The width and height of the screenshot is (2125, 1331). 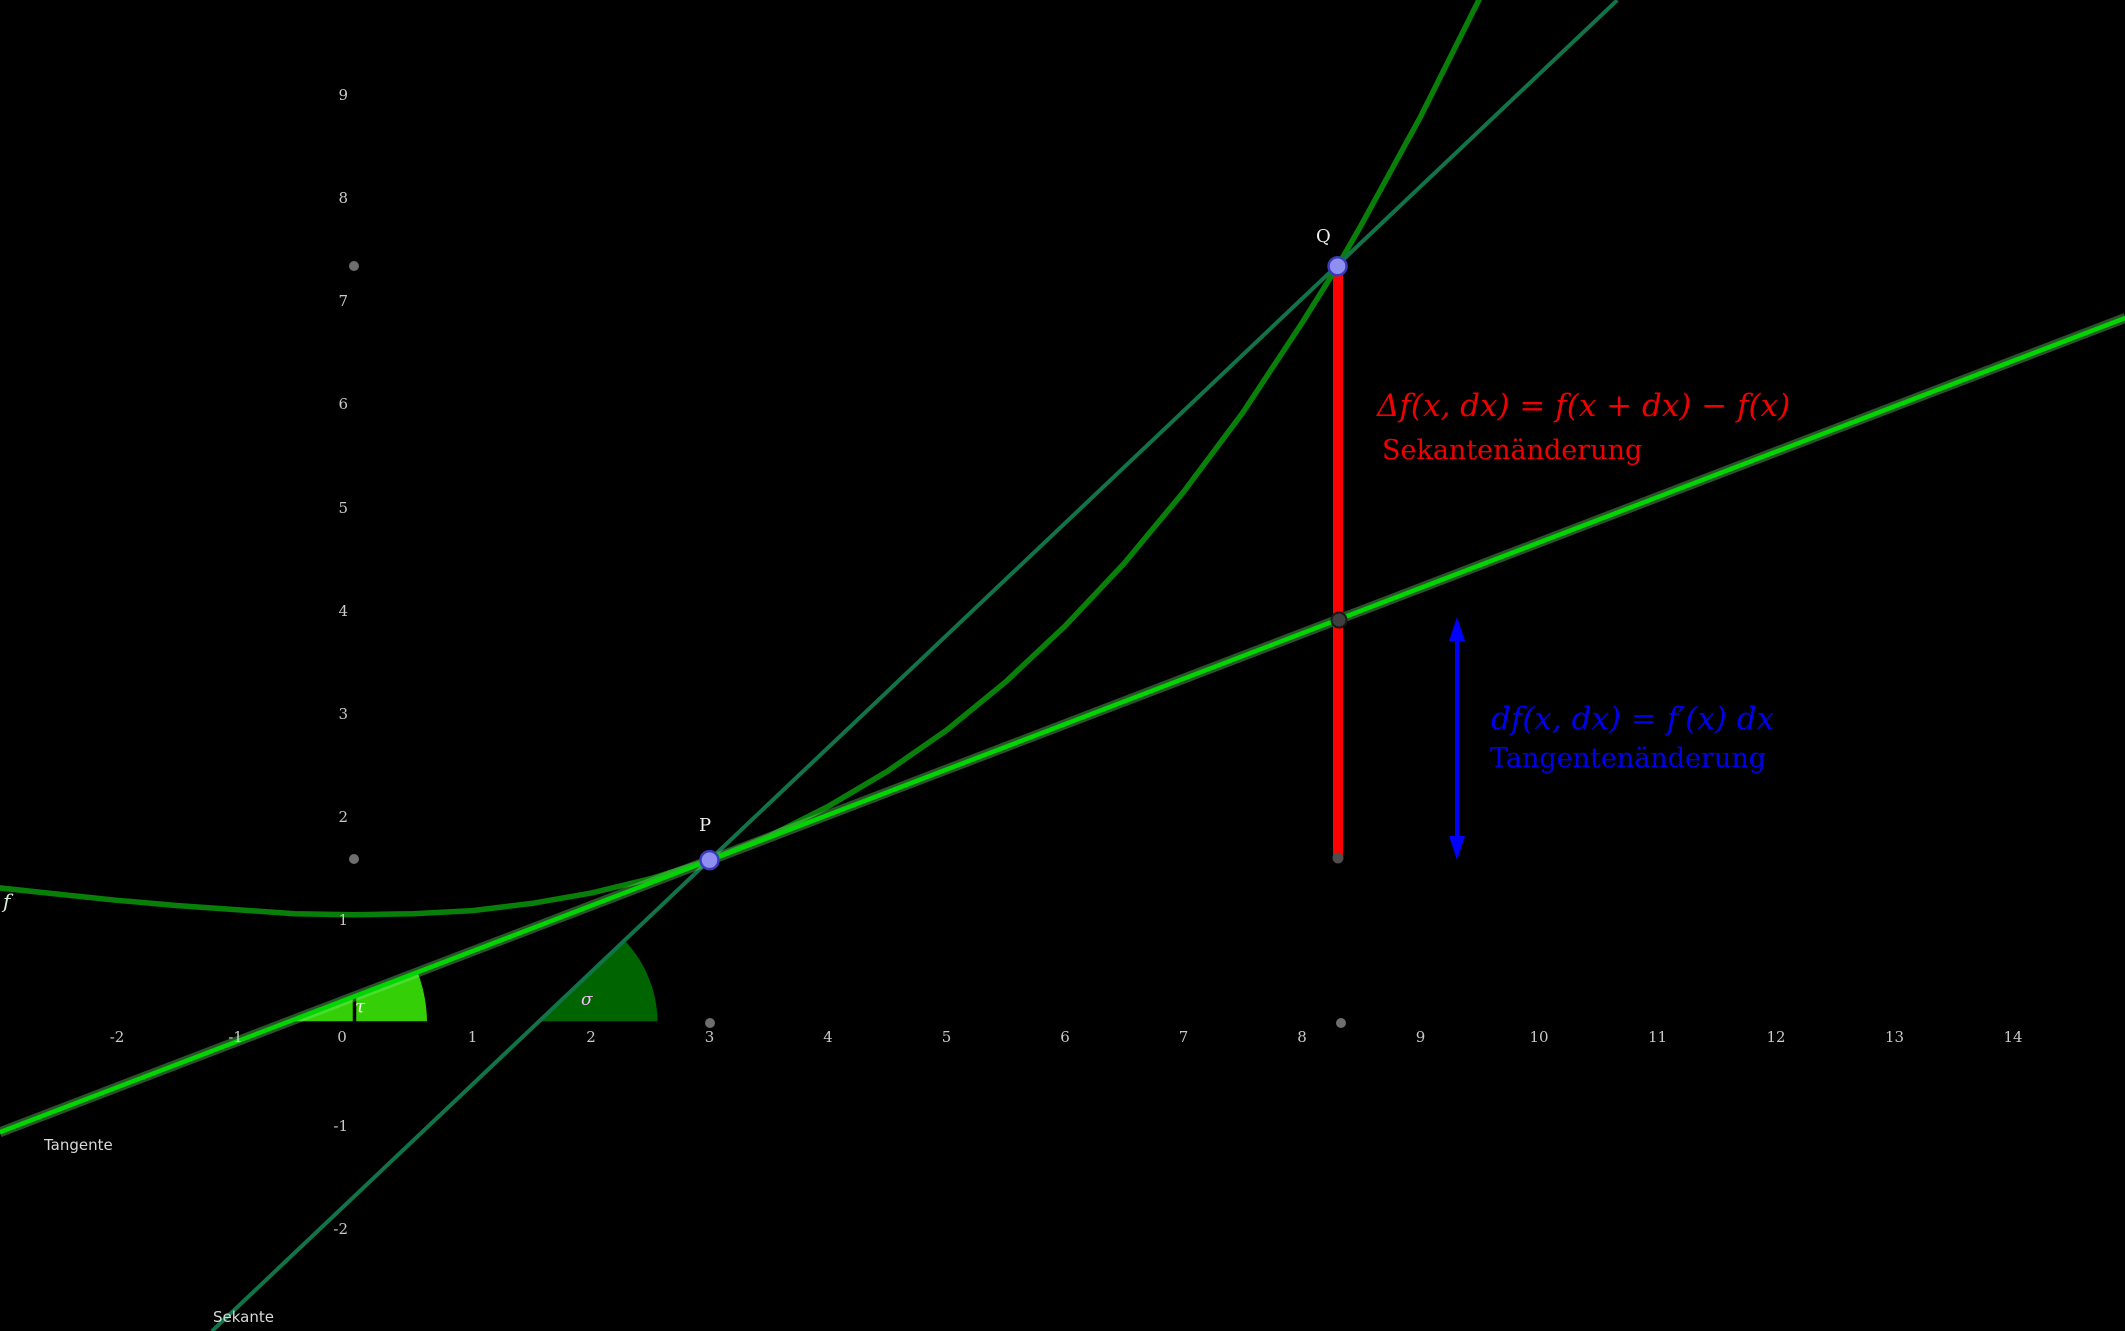 What do you see at coordinates (709, 1037) in the screenshot?
I see `x-tick-label: 3` at bounding box center [709, 1037].